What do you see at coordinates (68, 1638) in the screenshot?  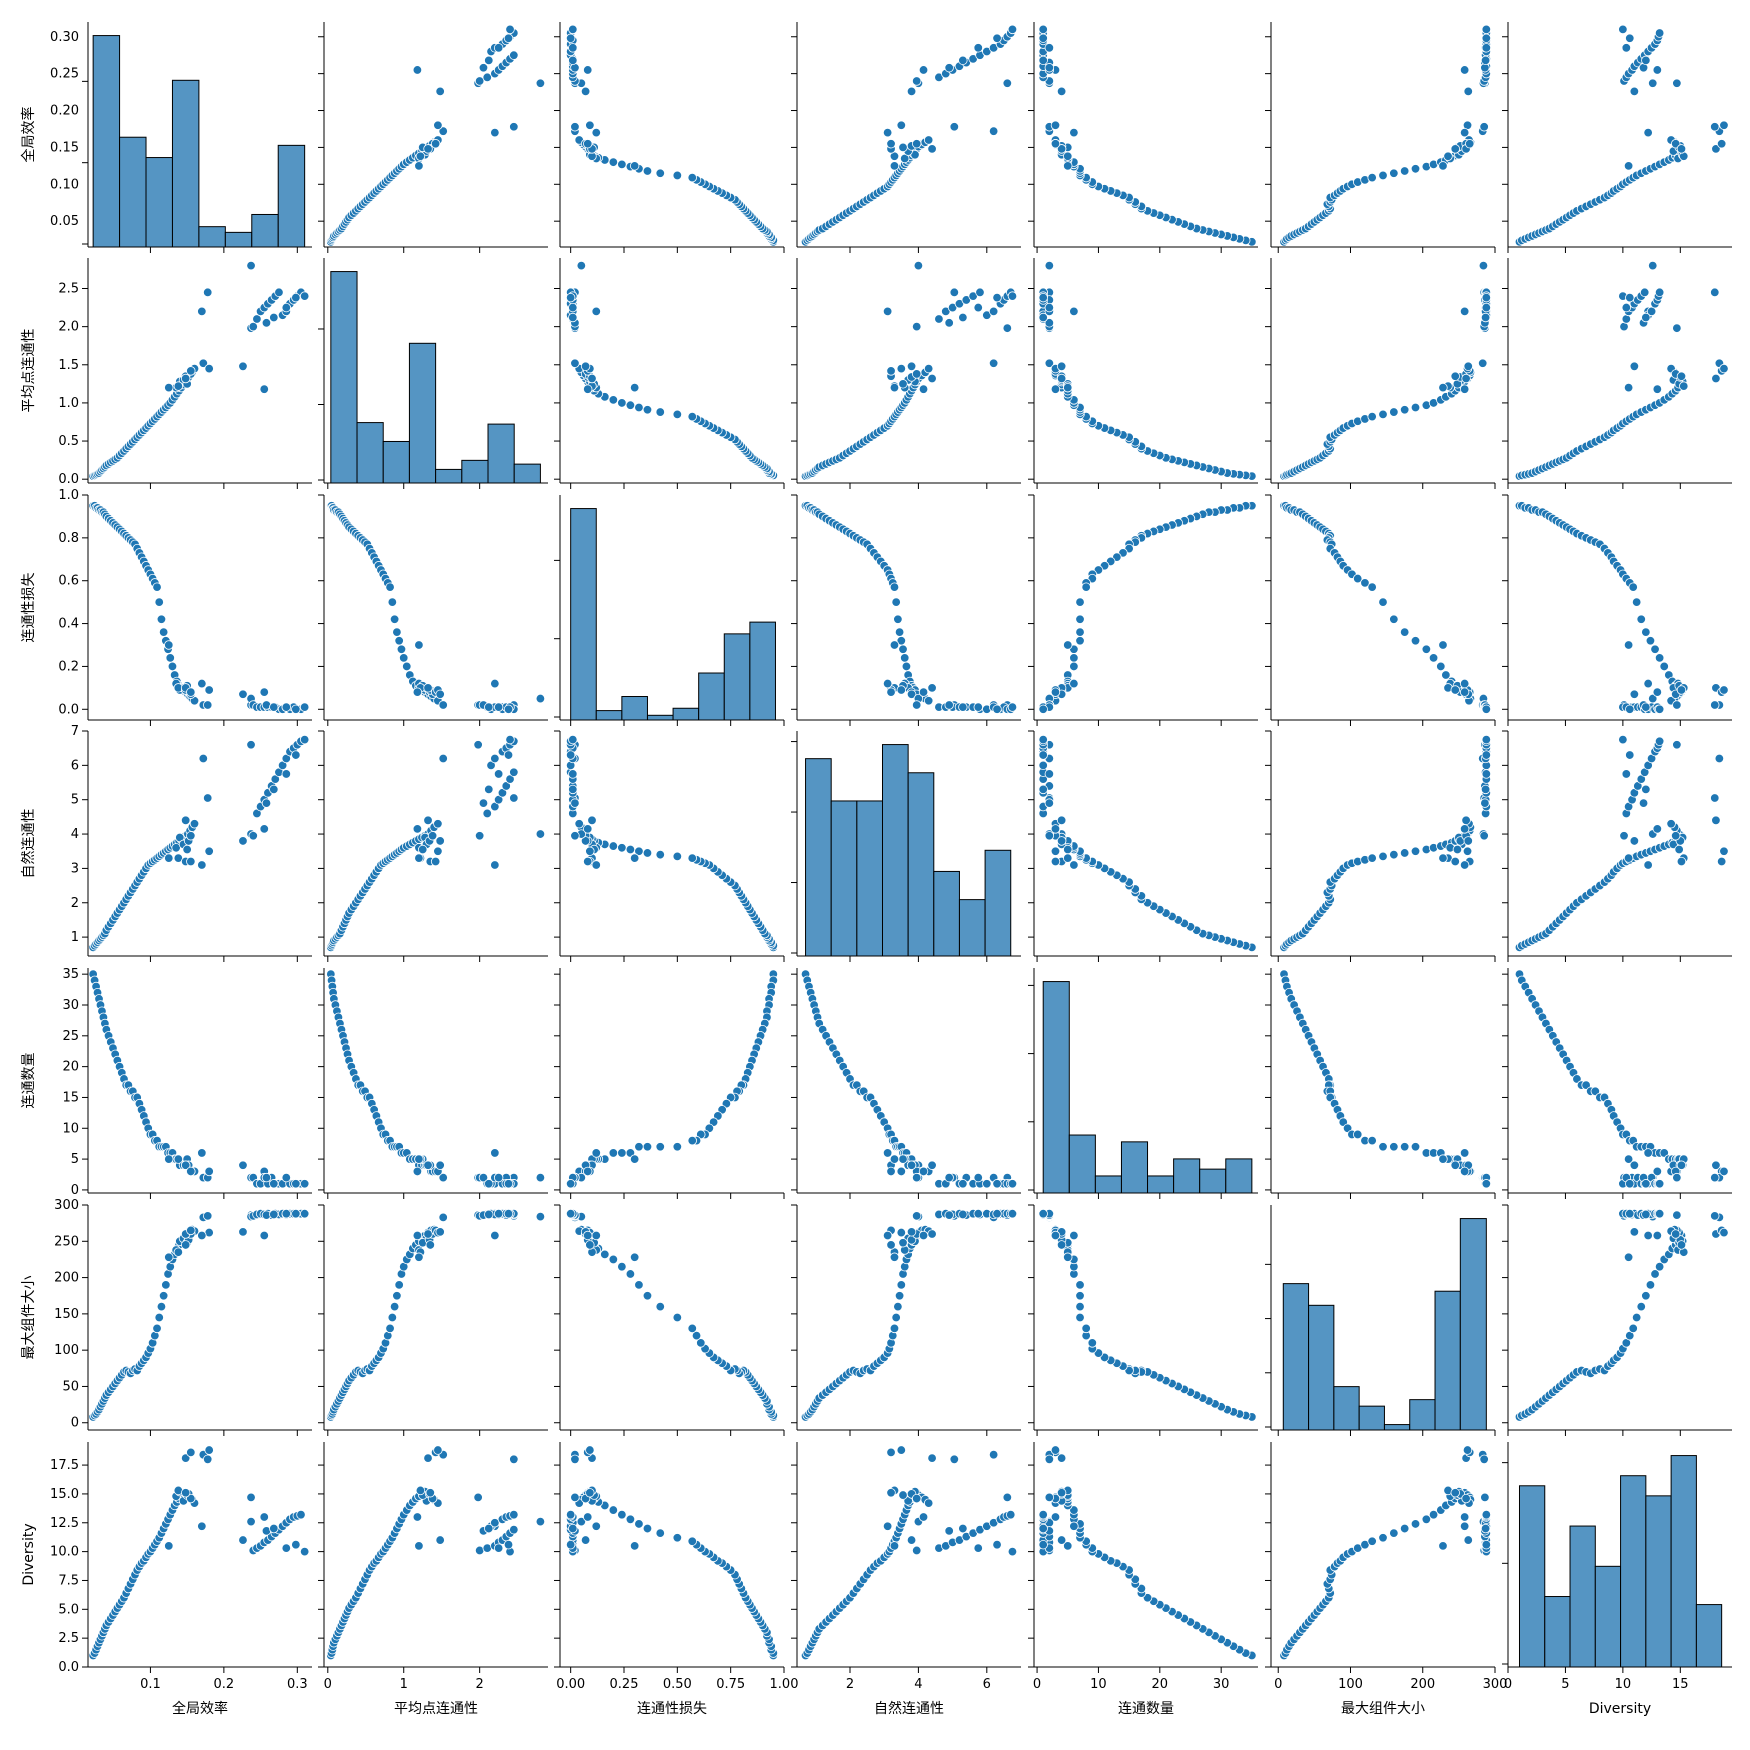 I see `y-tick-label: 2.5` at bounding box center [68, 1638].